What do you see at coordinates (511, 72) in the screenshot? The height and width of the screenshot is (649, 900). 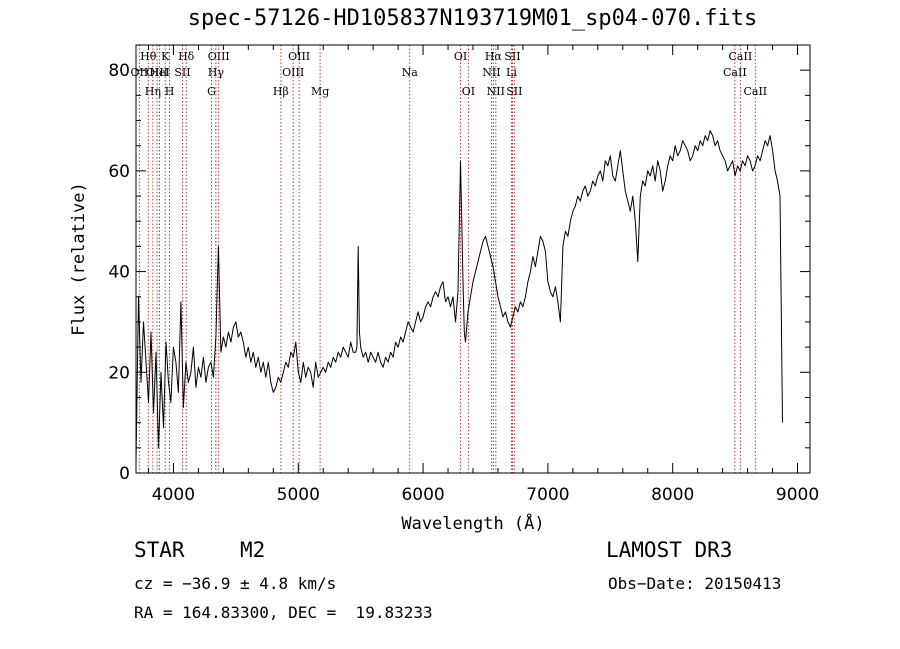 I see `line-label: Li` at bounding box center [511, 72].